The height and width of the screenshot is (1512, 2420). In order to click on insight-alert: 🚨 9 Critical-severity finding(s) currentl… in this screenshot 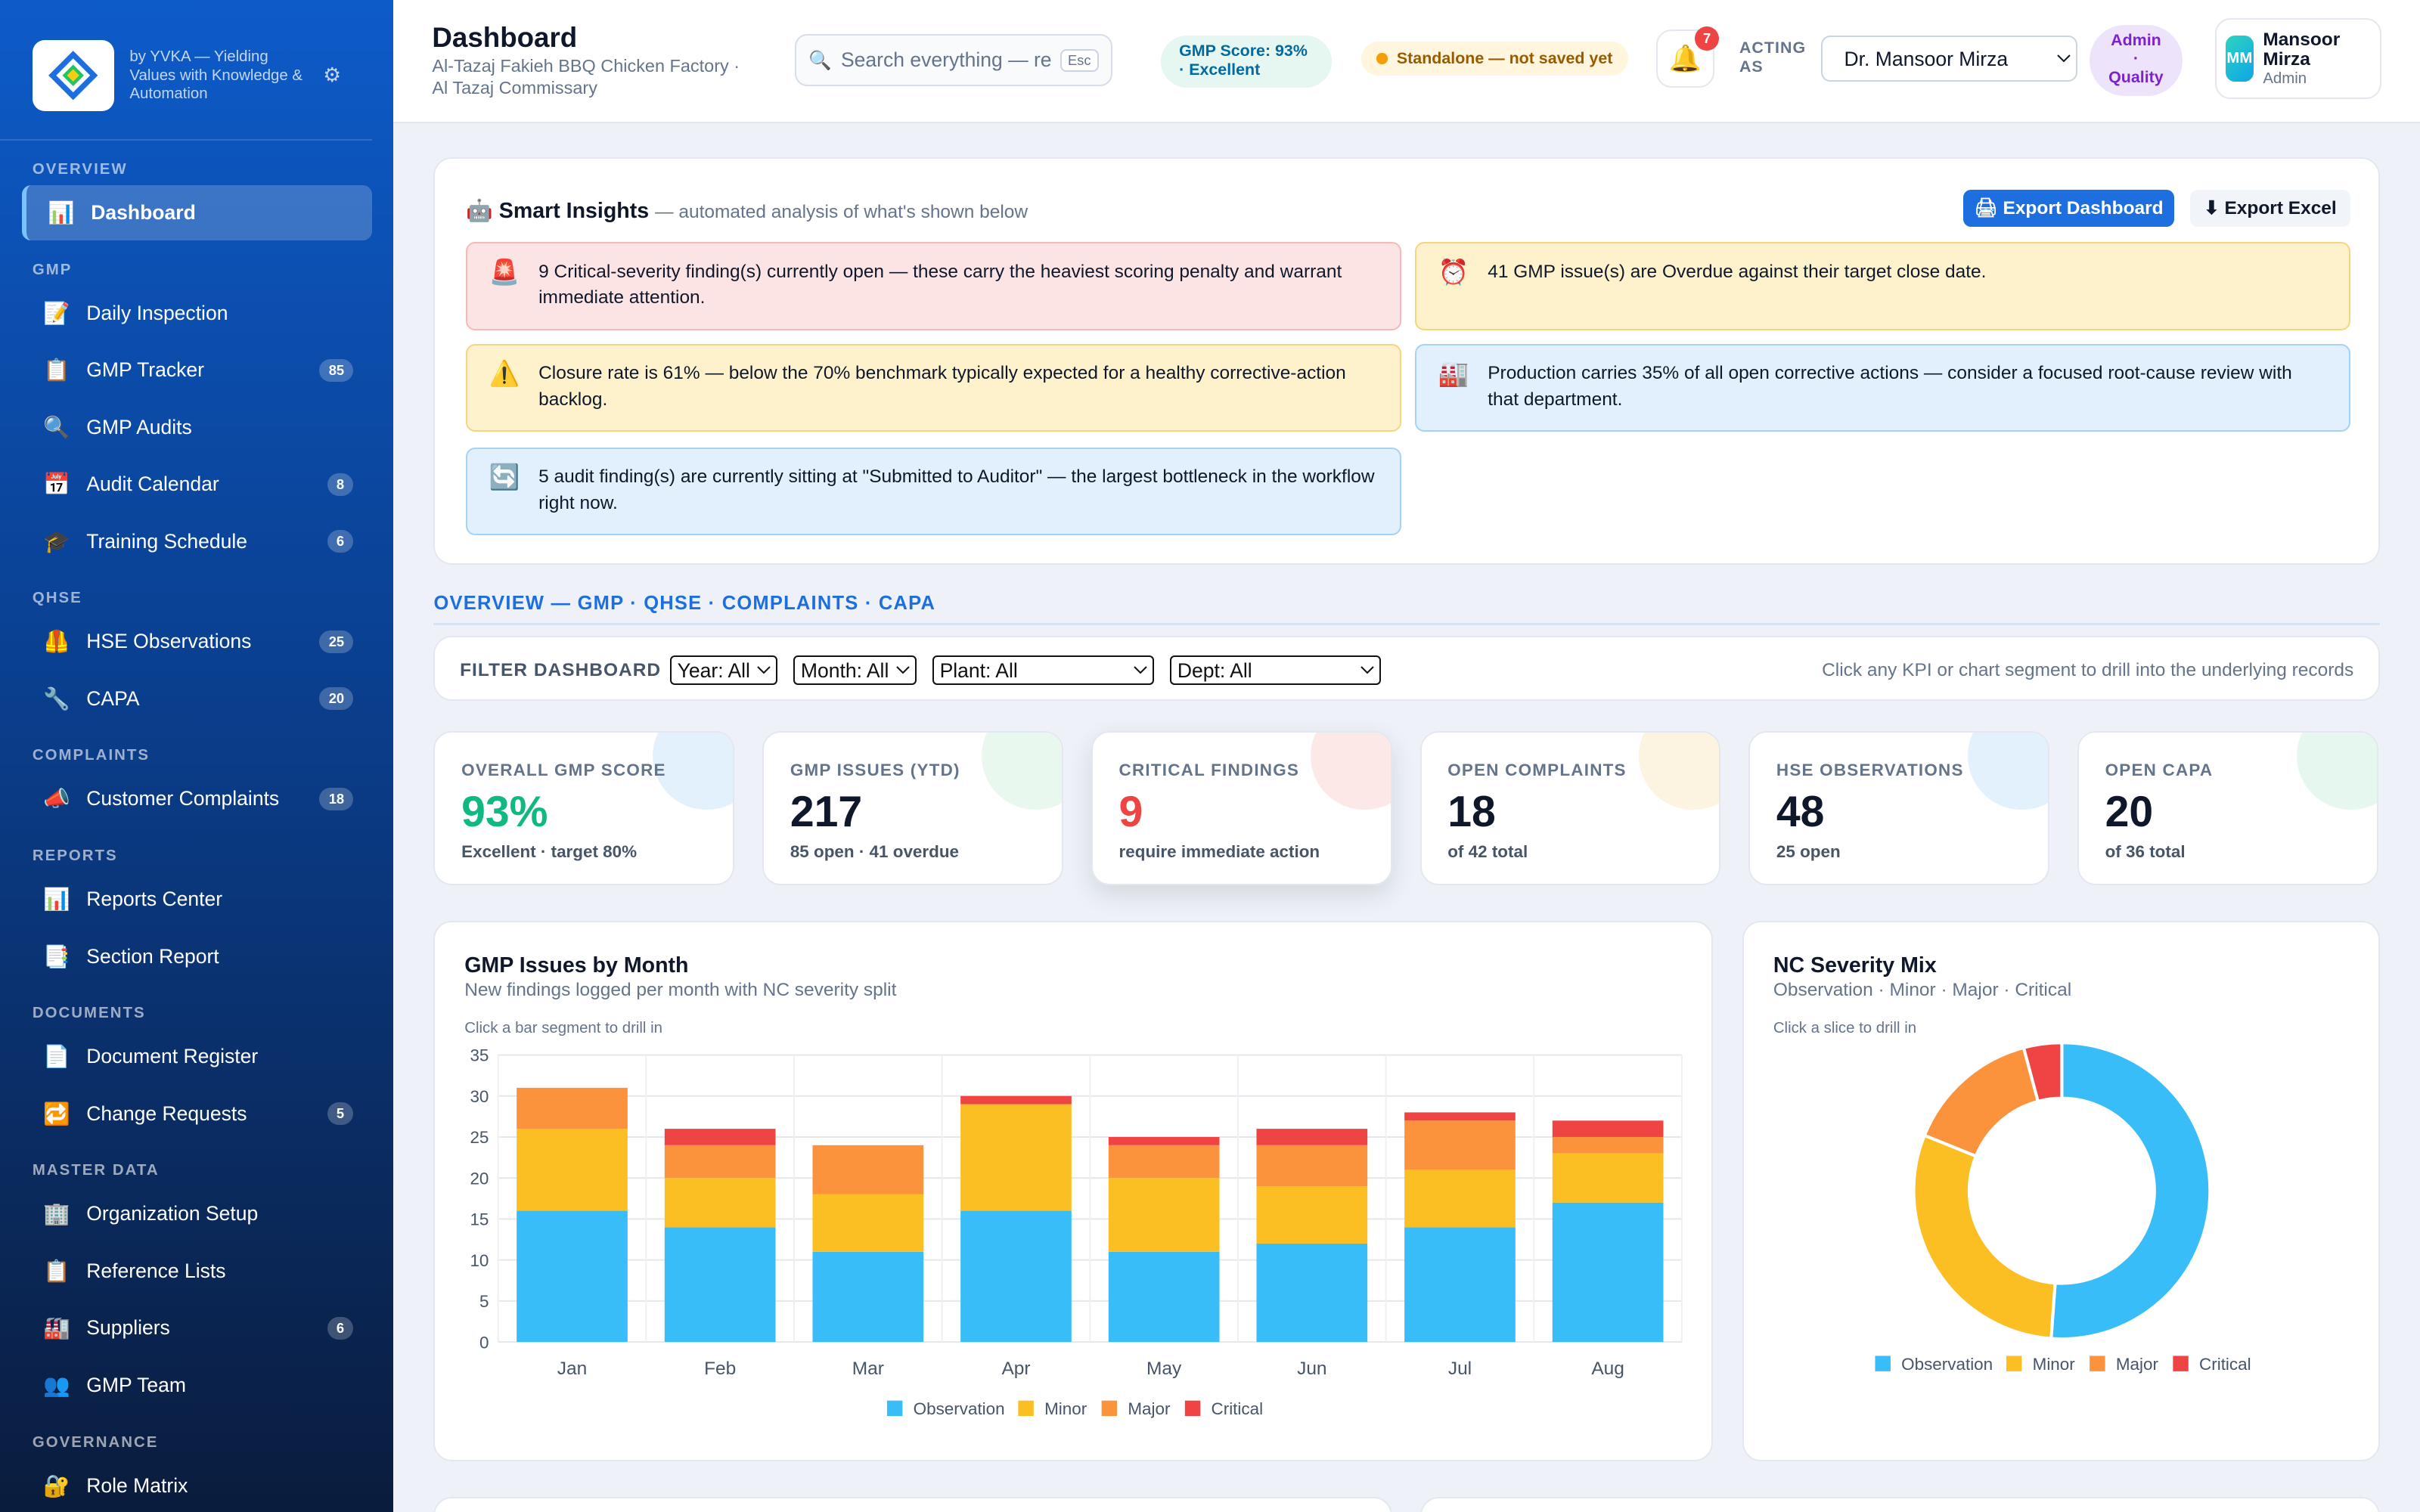, I will do `click(933, 286)`.